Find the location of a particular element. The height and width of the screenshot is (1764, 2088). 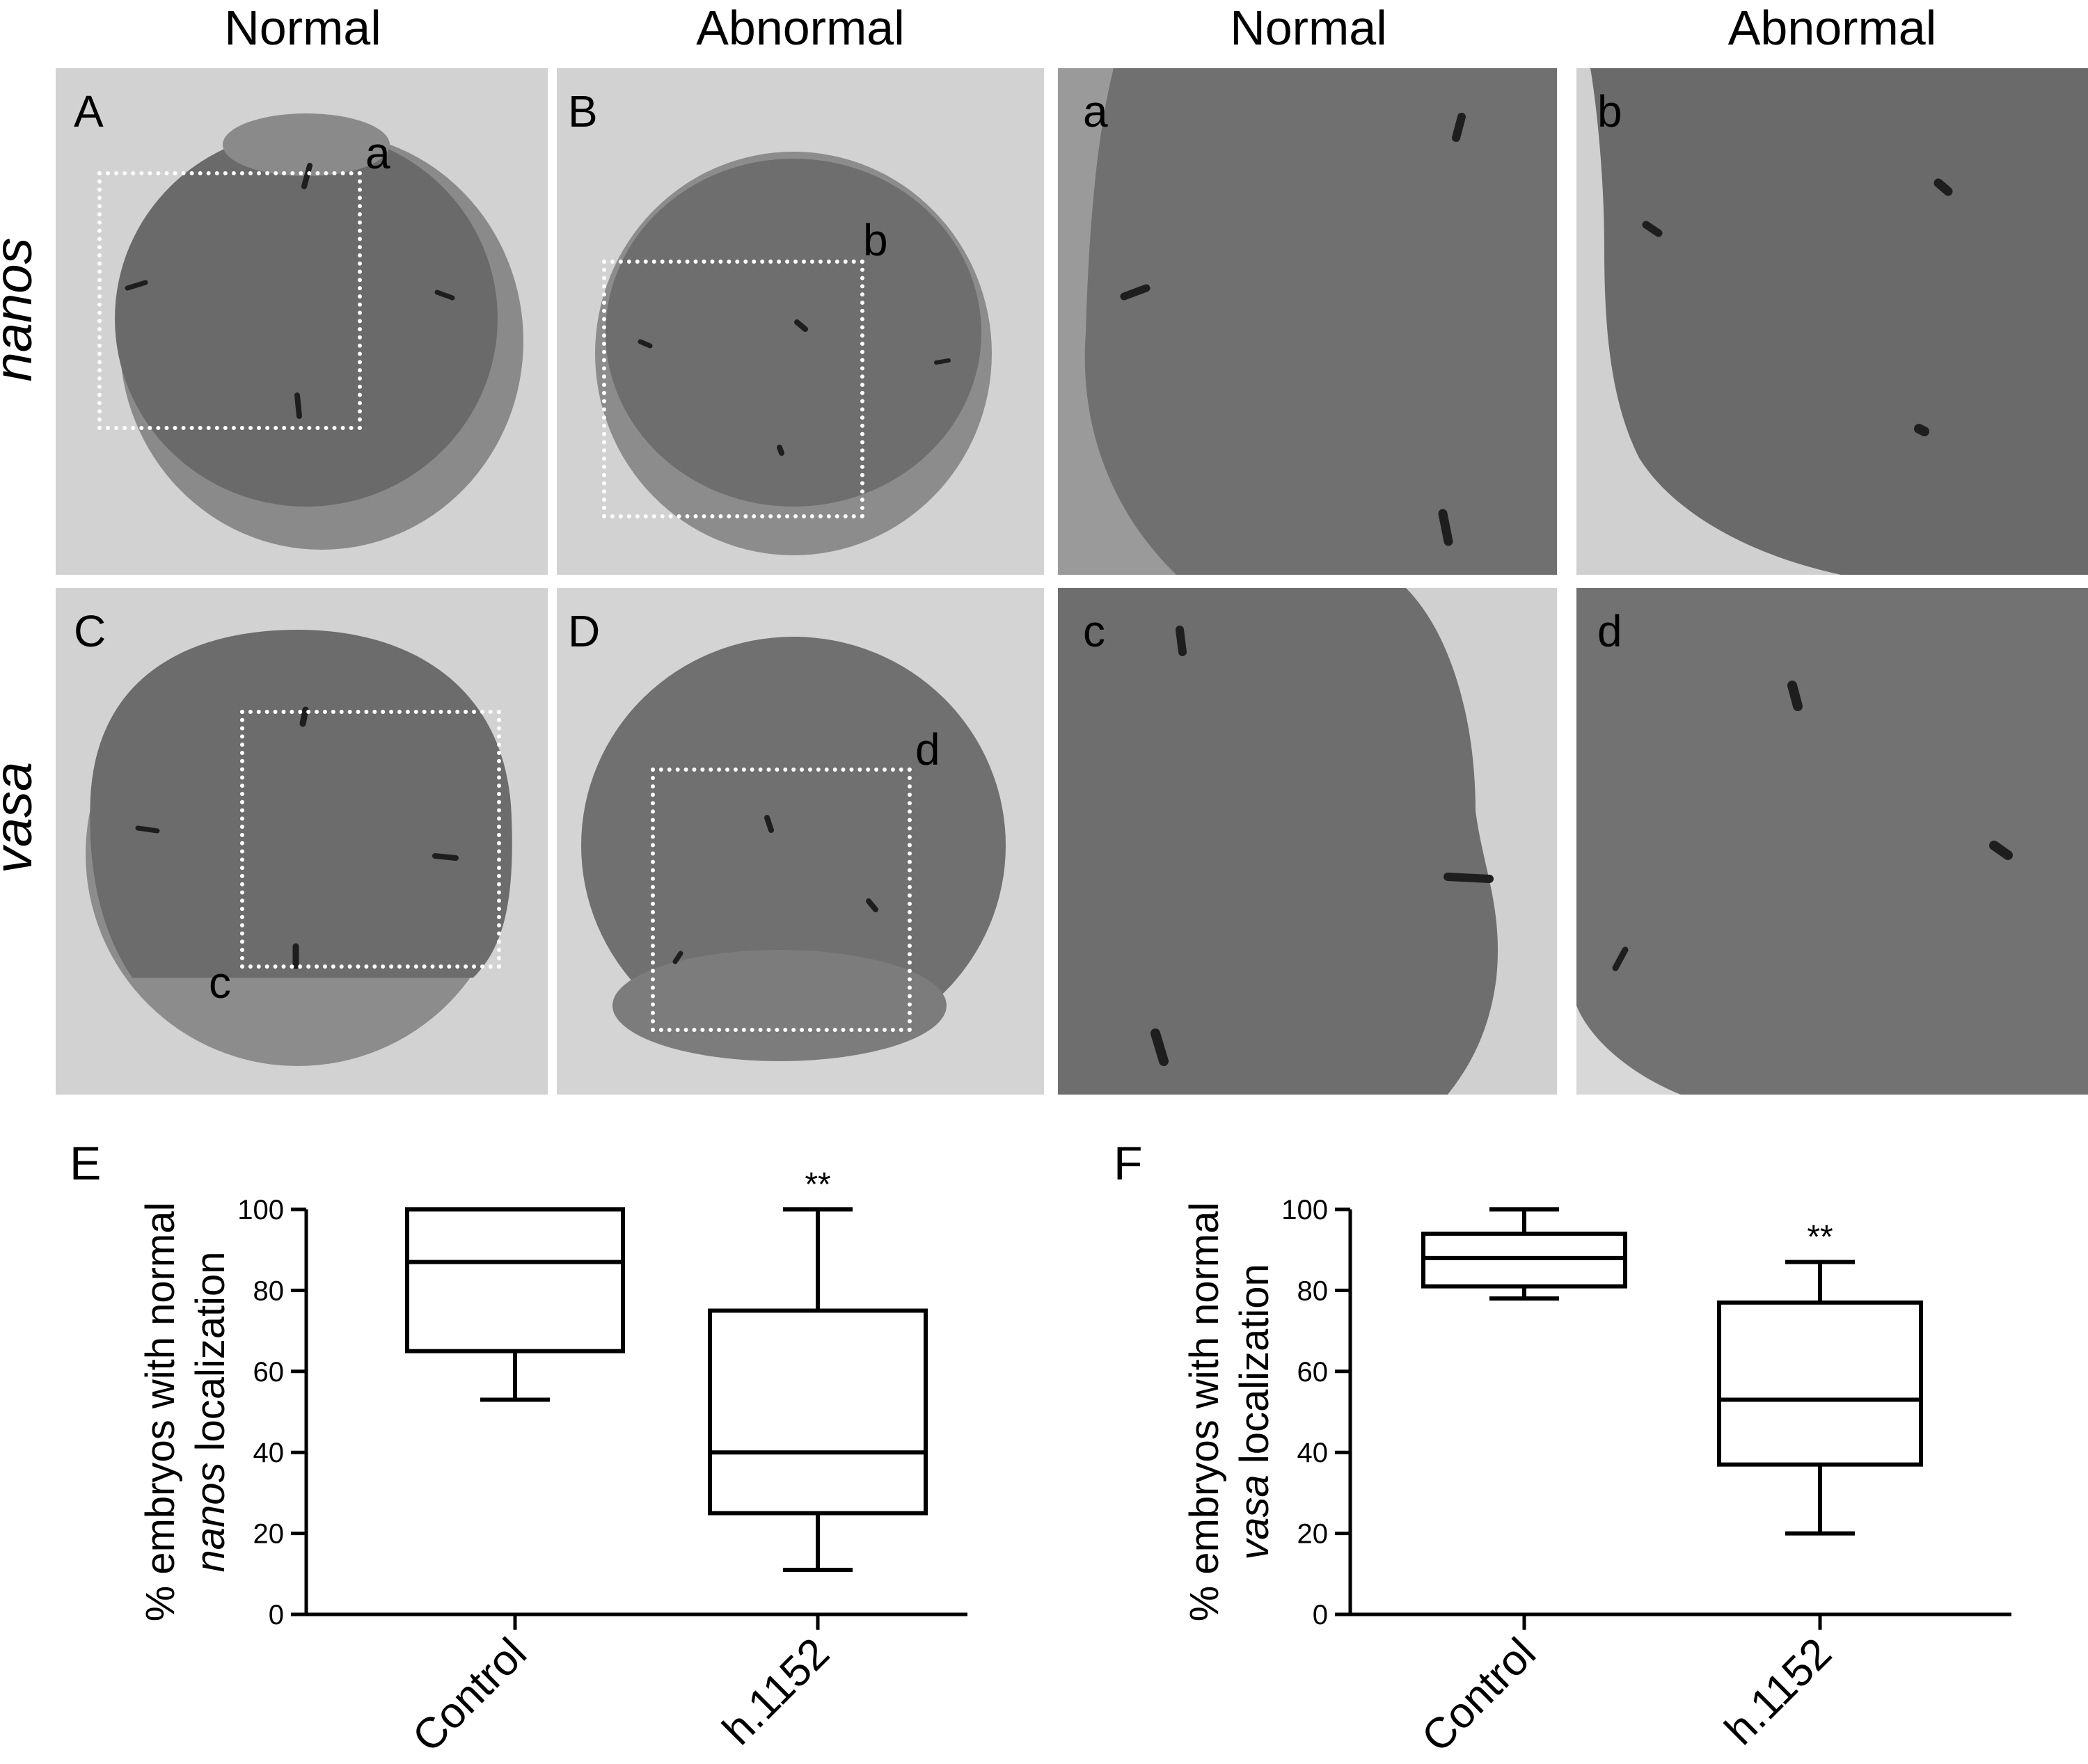

panel-label-b: b is located at coordinates (1609, 111).